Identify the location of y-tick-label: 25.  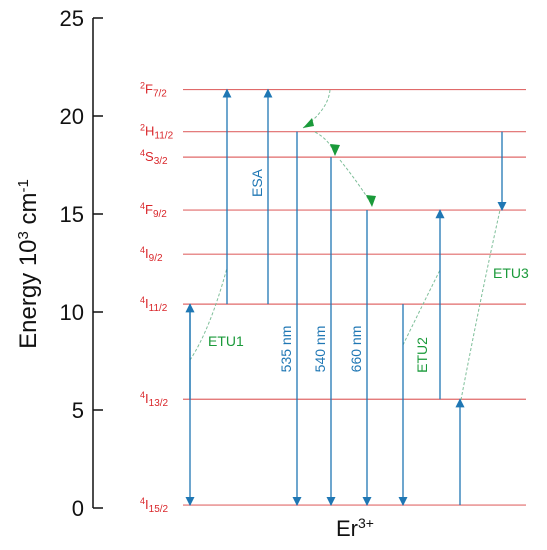
(72, 18).